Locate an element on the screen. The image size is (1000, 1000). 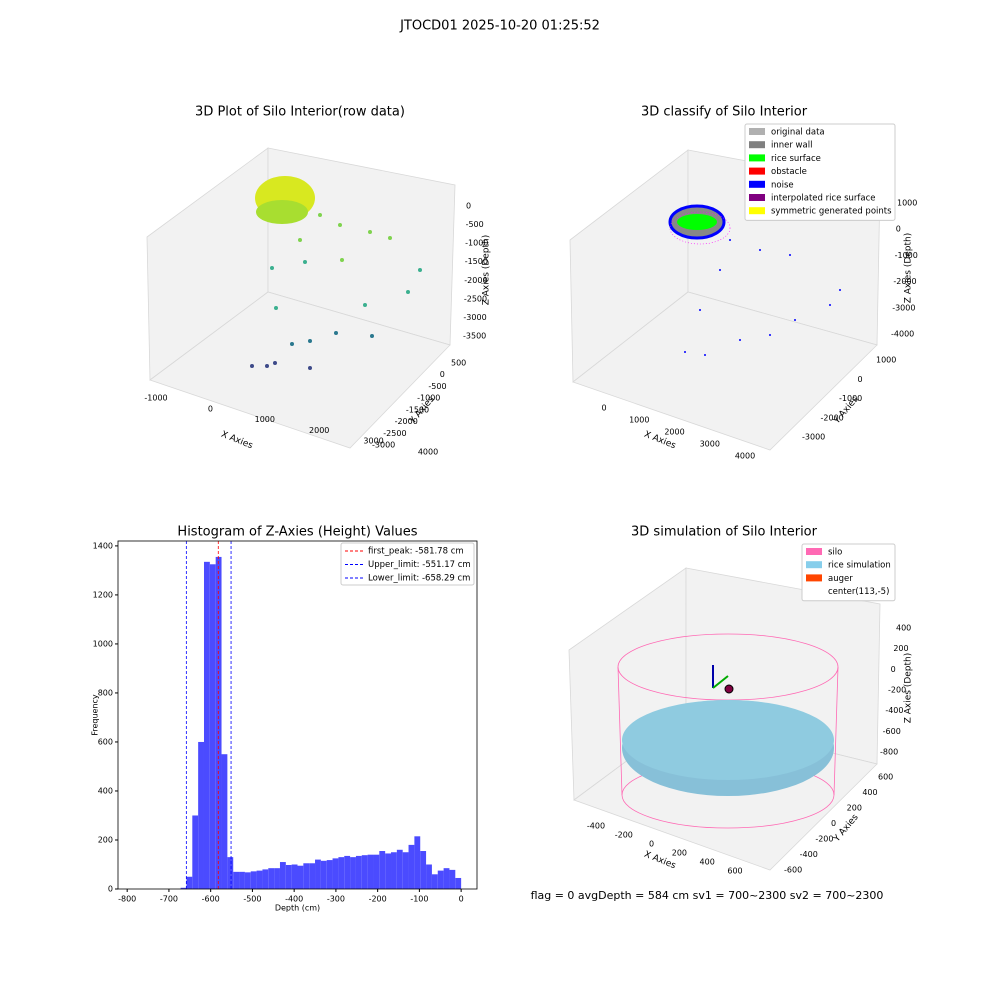
y-tick-label: 1000 is located at coordinates (103, 643).